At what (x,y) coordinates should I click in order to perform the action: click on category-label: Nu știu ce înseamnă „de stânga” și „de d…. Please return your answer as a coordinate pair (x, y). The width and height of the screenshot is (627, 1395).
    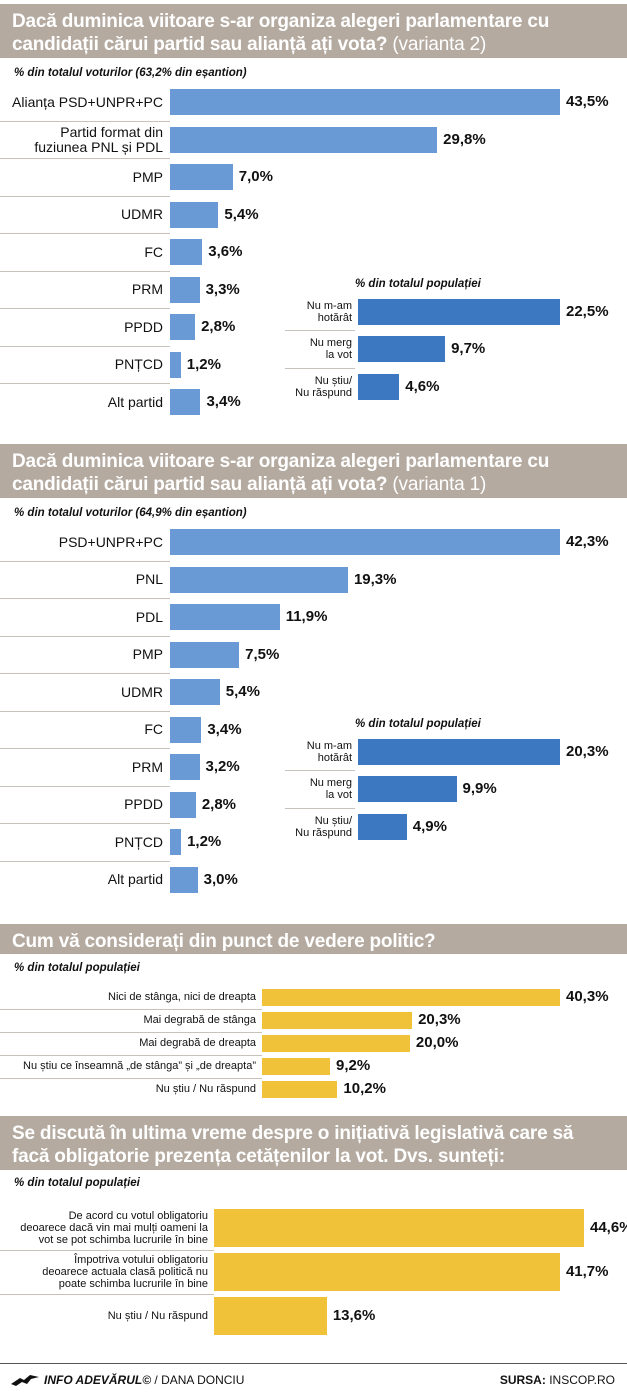
    Looking at the image, I should click on (128, 1066).